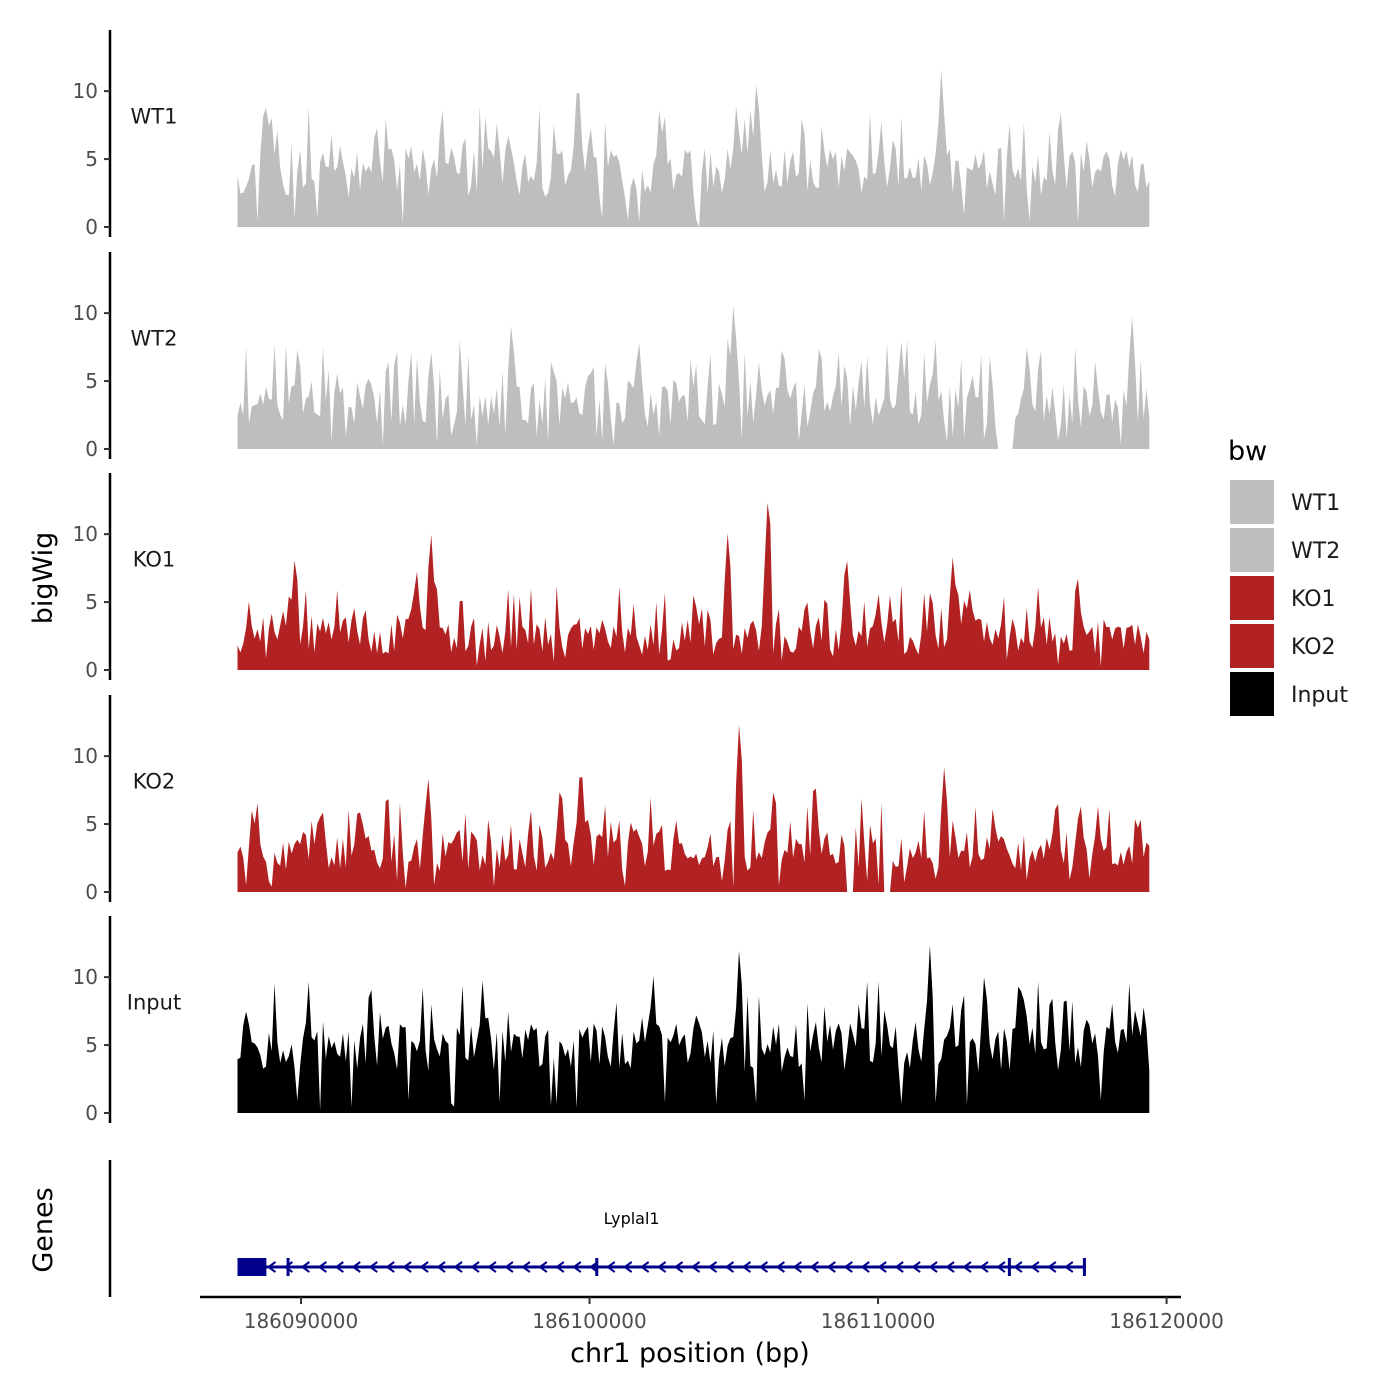 Image resolution: width=1400 pixels, height=1400 pixels. What do you see at coordinates (1252, 646) in the screenshot?
I see `legend-key-ko2` at bounding box center [1252, 646].